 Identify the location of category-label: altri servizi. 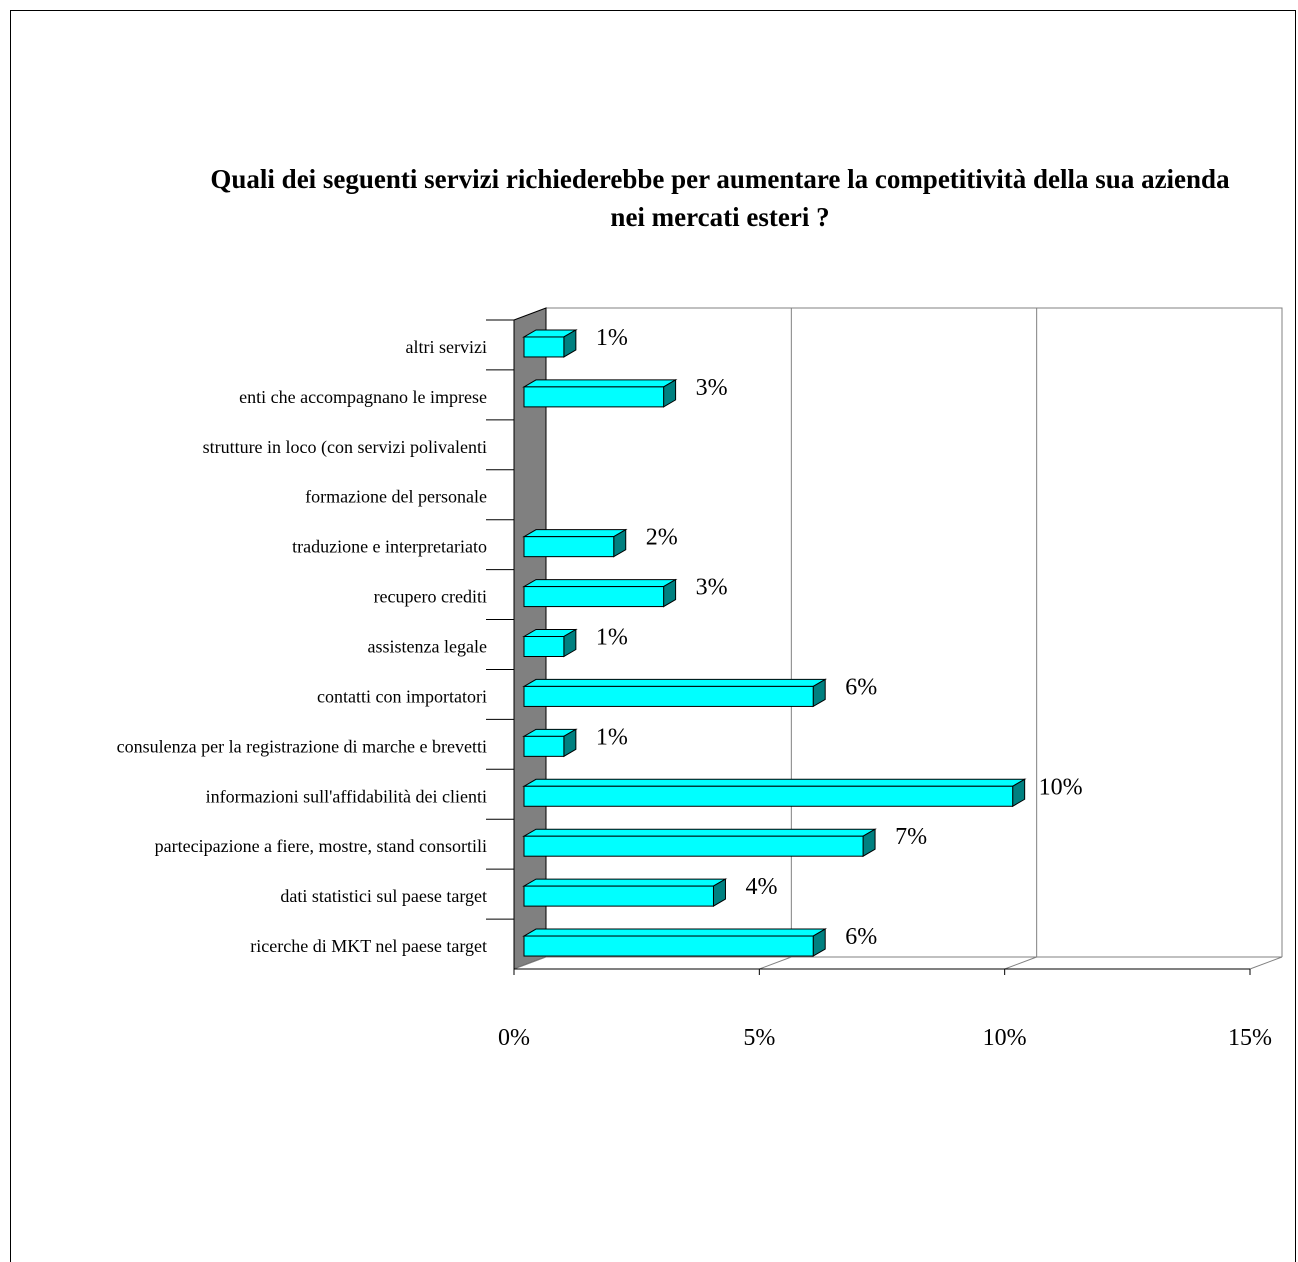
(446, 347).